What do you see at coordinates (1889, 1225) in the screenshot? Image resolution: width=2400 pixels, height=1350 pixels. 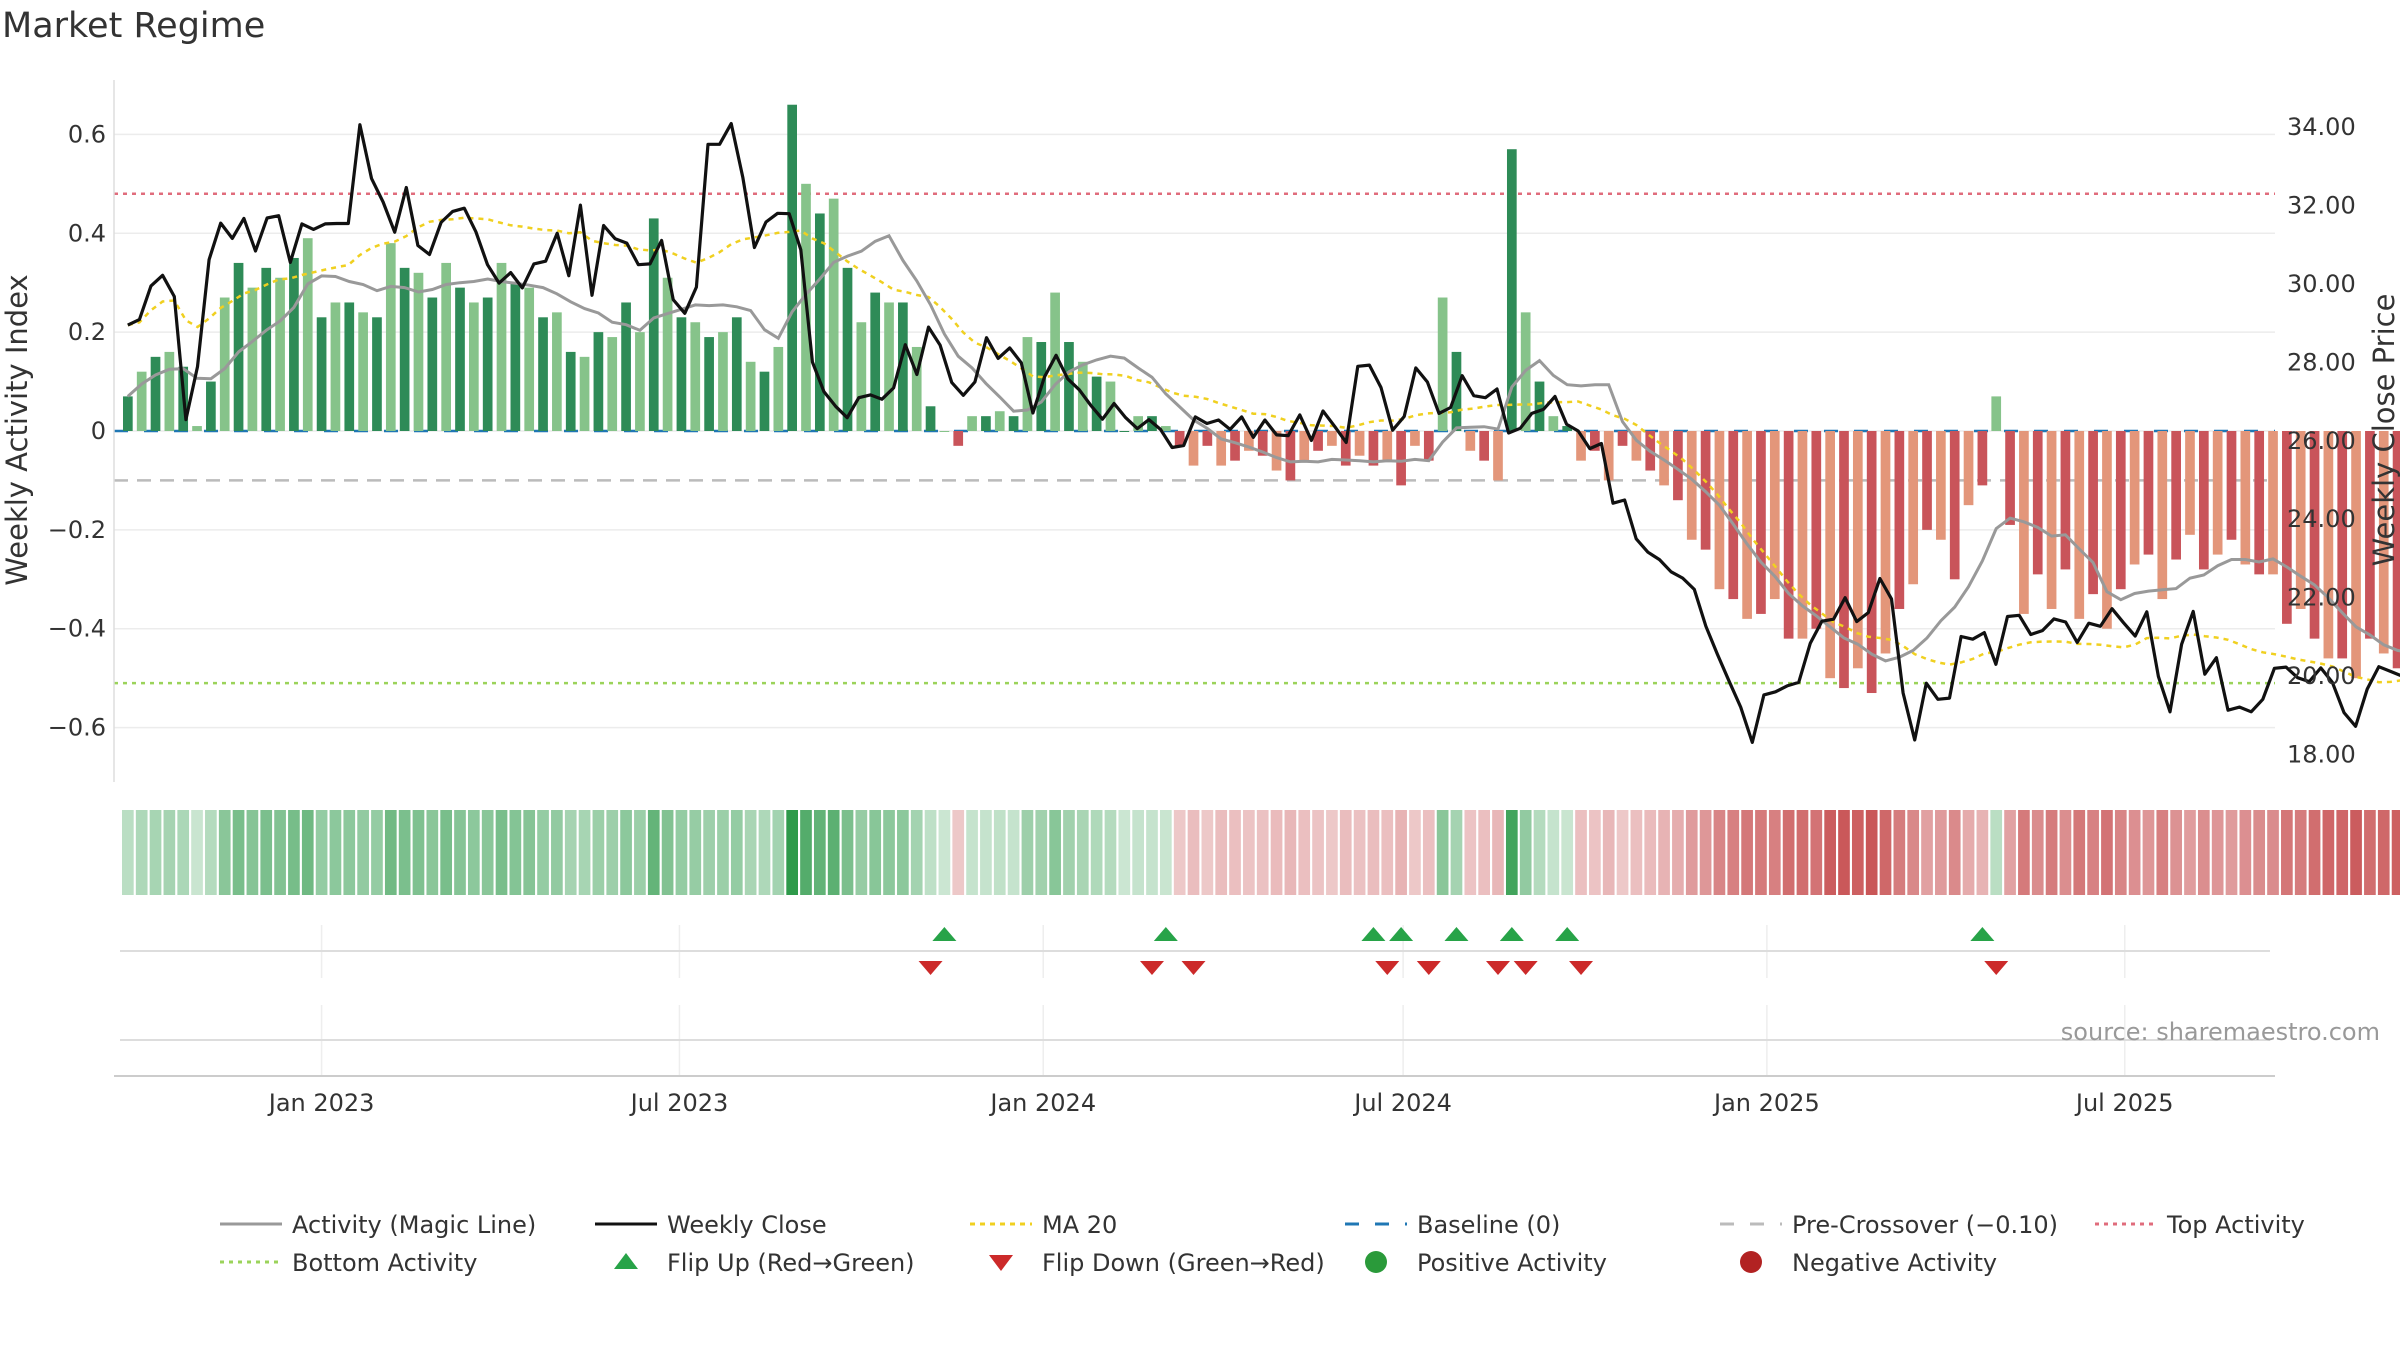 I see `legend-item: Pre-Crossover (−0.10)` at bounding box center [1889, 1225].